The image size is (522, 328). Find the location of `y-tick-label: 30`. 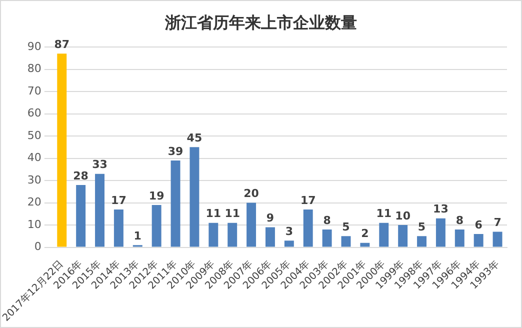

y-tick-label: 30 is located at coordinates (34, 179).